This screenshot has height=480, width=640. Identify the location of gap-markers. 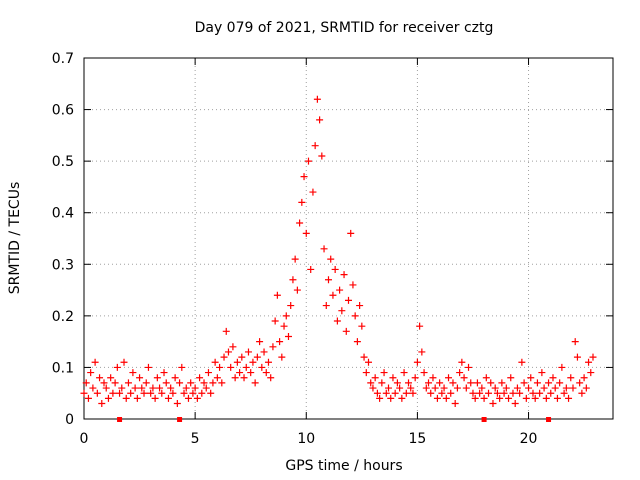
(334, 419).